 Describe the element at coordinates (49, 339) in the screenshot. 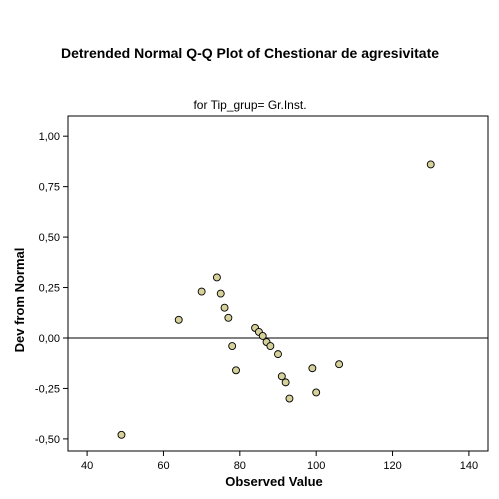

I see `y-tick-label: 0,00` at that location.